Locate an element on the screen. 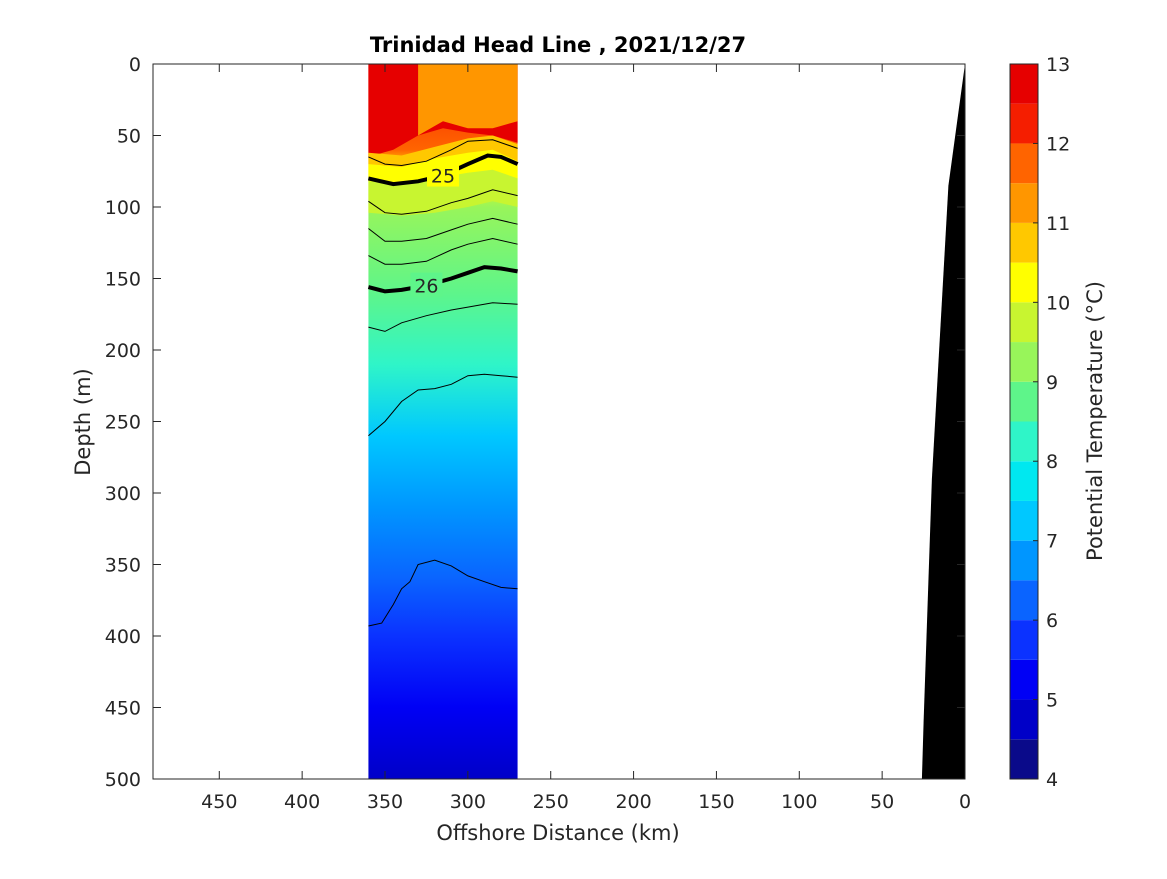 The height and width of the screenshot is (879, 1167). colorbar-tick-label: 8 is located at coordinates (1052, 462).